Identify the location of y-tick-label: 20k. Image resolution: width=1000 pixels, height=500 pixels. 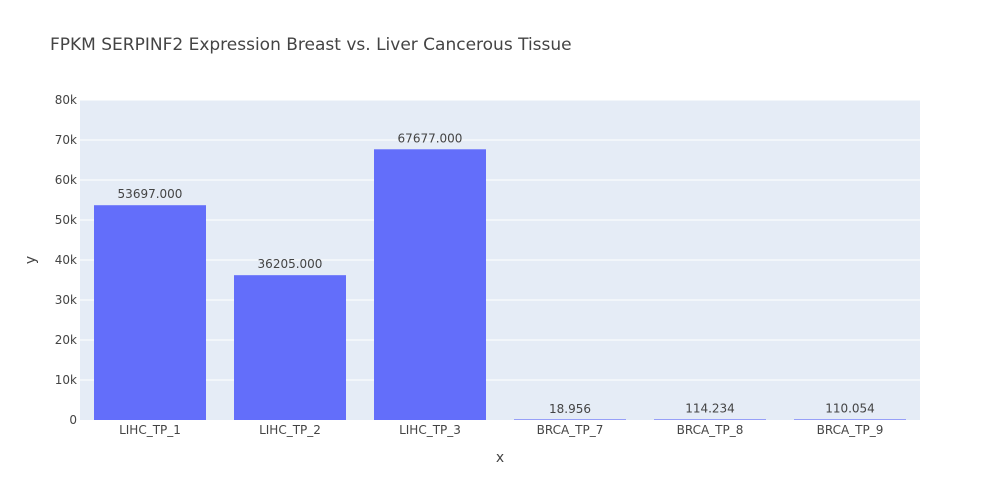
(66, 340).